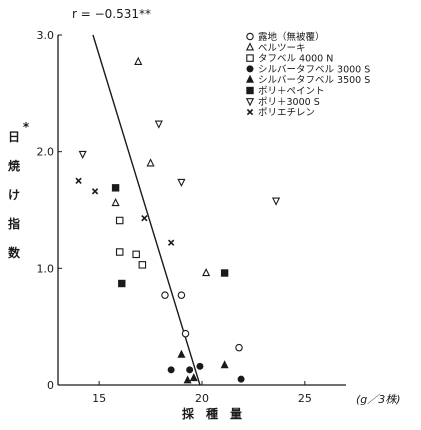 The image size is (421, 430). Describe the element at coordinates (99, 398) in the screenshot. I see `x-tick-label: 15` at that location.